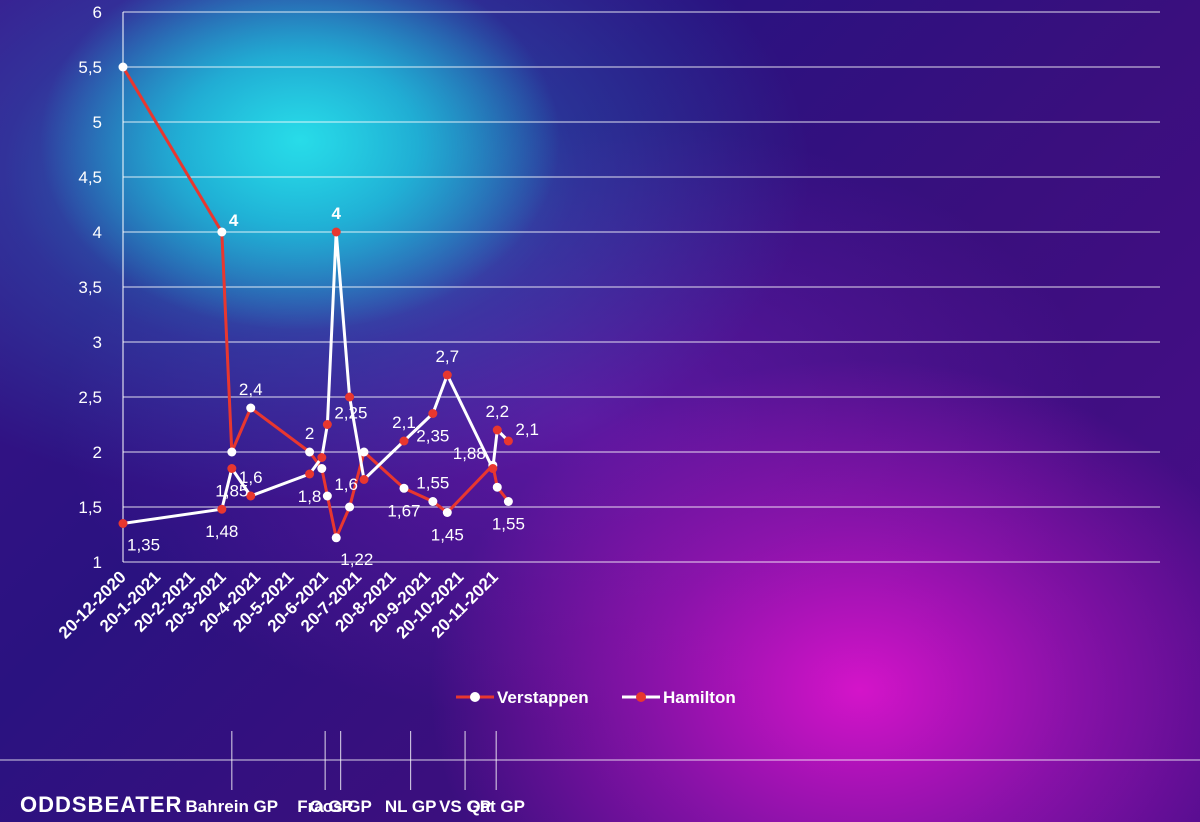  Describe the element at coordinates (90, 177) in the screenshot. I see `y-tick-label: 4,5` at that location.